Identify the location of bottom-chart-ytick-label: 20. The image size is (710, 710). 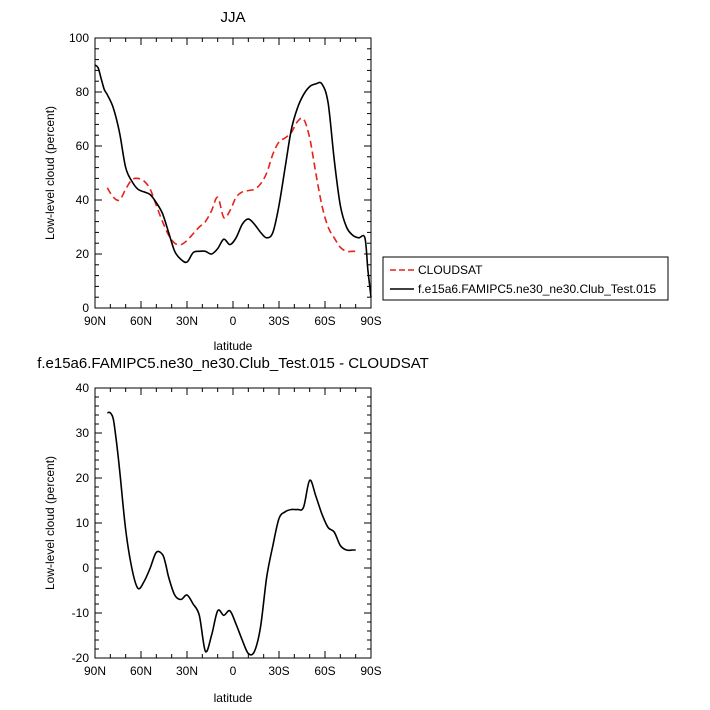
(83, 478).